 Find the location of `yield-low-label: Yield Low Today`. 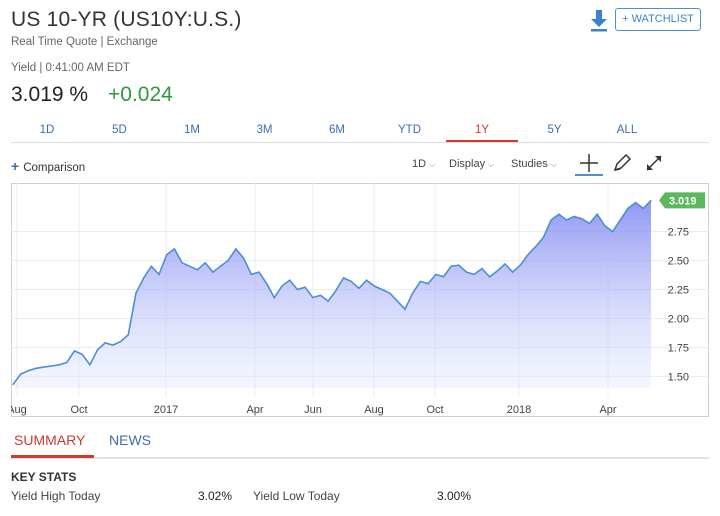

yield-low-label: Yield Low Today is located at coordinates (296, 496).